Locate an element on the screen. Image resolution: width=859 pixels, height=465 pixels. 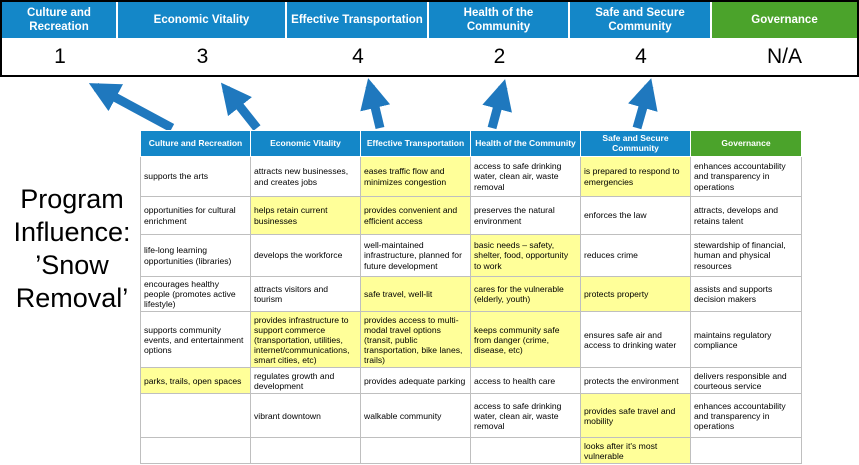
pillar-header-0: Culture and Recreation is located at coordinates (60, 20).